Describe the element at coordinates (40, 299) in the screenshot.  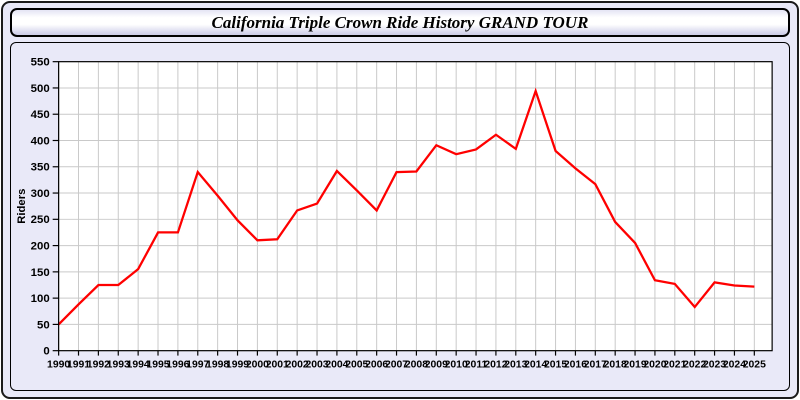
I see `svg-text: 100` at that location.